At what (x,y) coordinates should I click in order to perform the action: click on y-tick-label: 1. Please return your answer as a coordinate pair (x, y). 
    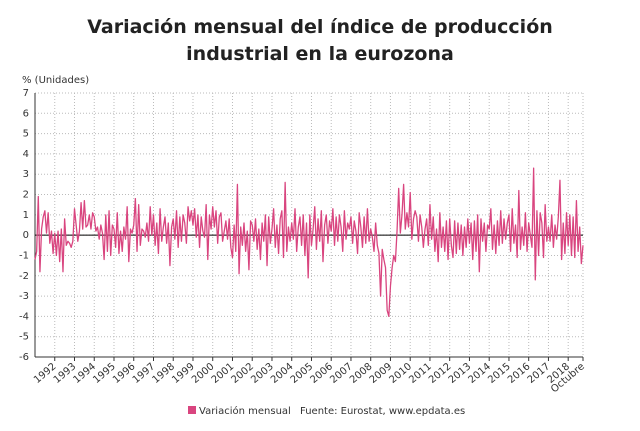
    Looking at the image, I should click on (26, 215).